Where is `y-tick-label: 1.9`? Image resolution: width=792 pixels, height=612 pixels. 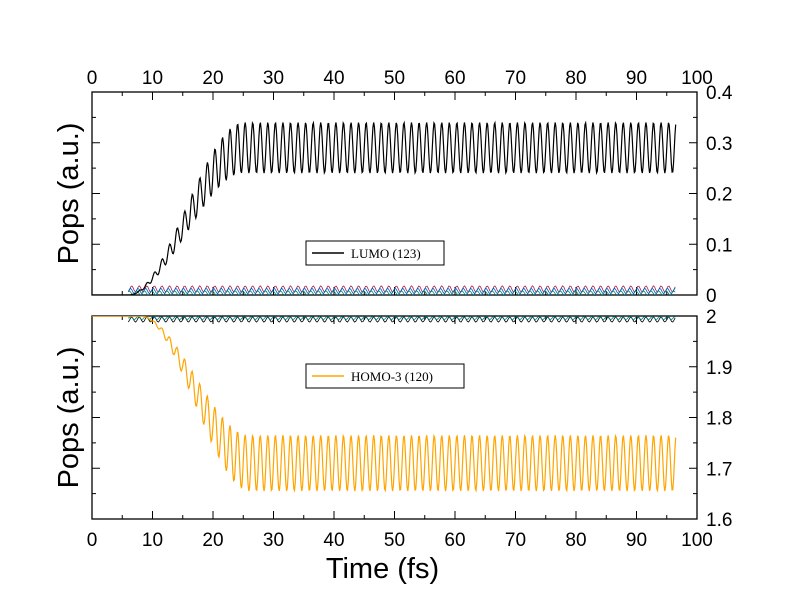
y-tick-label: 1.9 is located at coordinates (719, 368).